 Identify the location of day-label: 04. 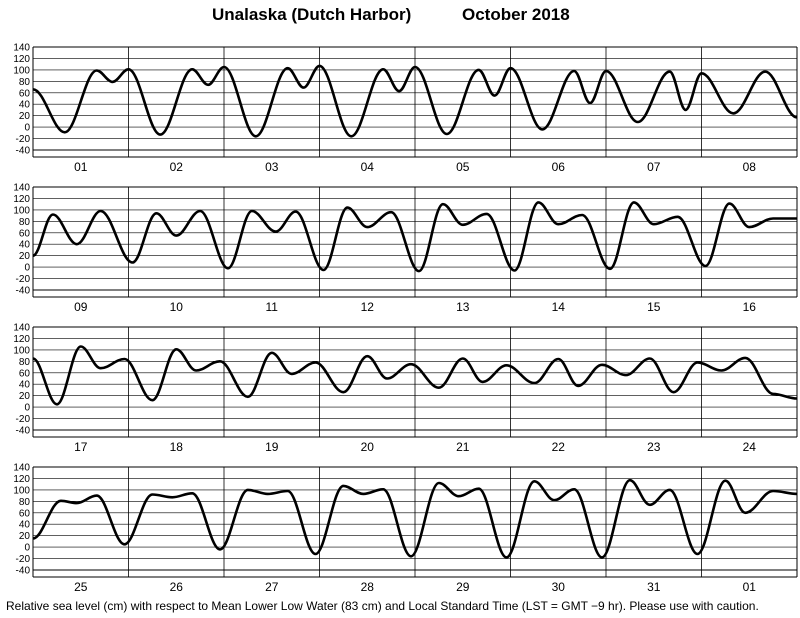
(368, 167).